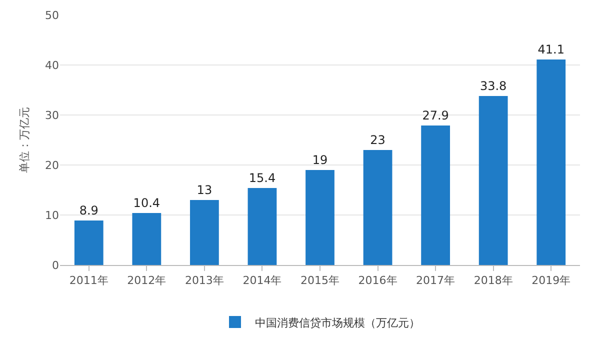  Describe the element at coordinates (493, 86) in the screenshot. I see `data-label: 33.8` at that location.